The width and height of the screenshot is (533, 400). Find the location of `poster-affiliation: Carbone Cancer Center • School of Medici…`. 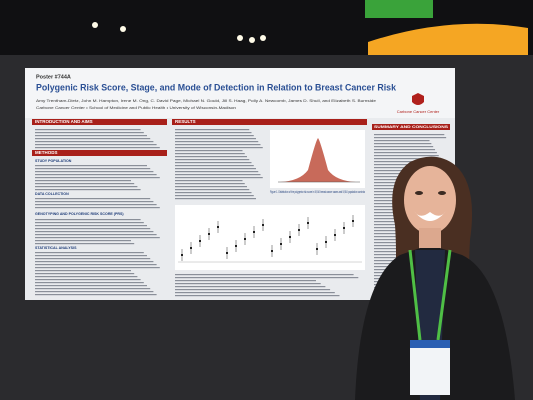

poster-affiliation: Carbone Cancer Center • School of Medici… is located at coordinates (136, 108).